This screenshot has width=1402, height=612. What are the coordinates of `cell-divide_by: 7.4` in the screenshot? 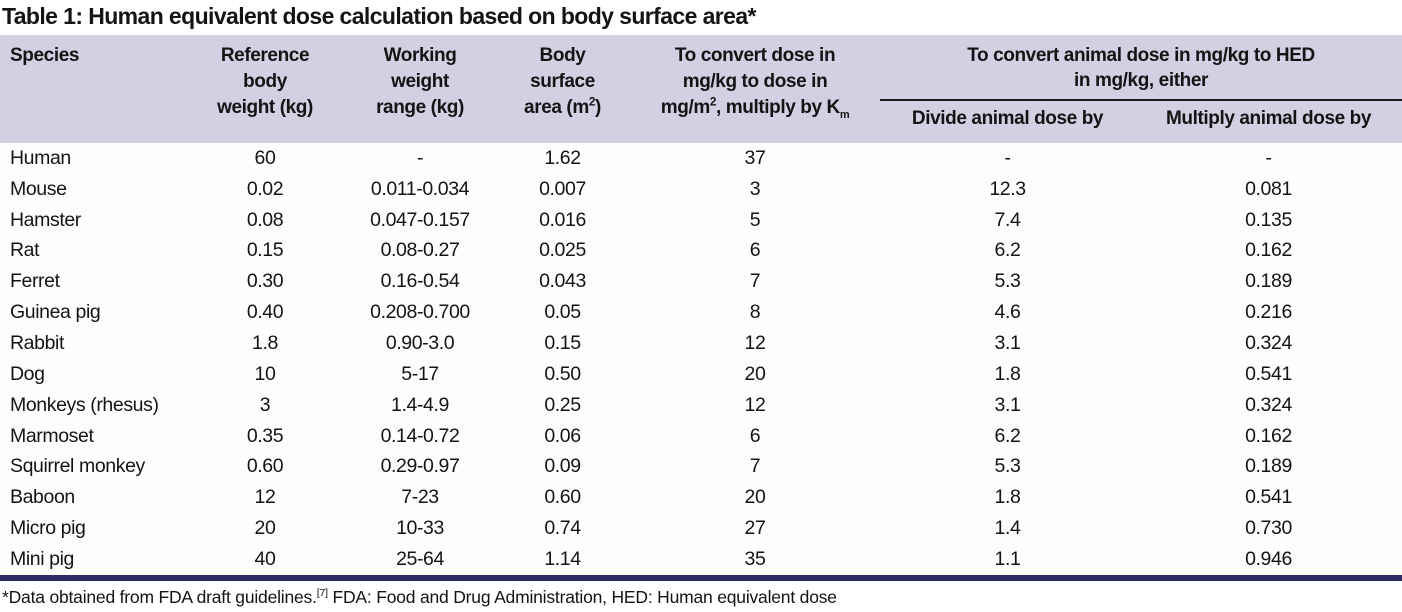 It's located at (1007, 219).